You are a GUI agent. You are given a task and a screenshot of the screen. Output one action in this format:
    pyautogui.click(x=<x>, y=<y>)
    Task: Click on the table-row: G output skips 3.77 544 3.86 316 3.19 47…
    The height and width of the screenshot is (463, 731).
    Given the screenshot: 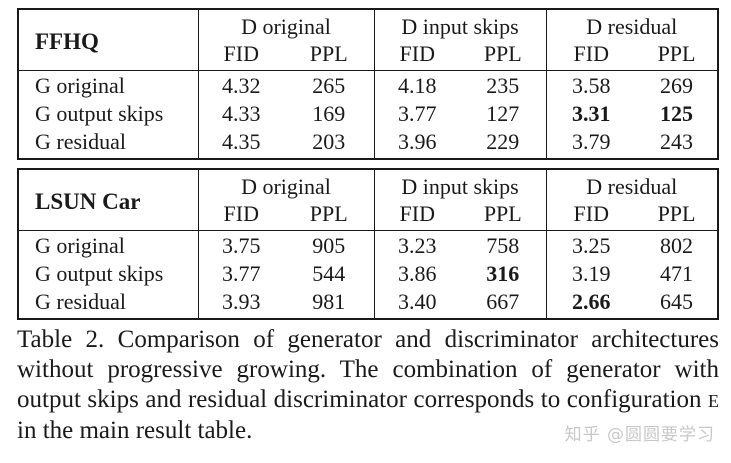 What is the action you would take?
    pyautogui.click(x=368, y=274)
    